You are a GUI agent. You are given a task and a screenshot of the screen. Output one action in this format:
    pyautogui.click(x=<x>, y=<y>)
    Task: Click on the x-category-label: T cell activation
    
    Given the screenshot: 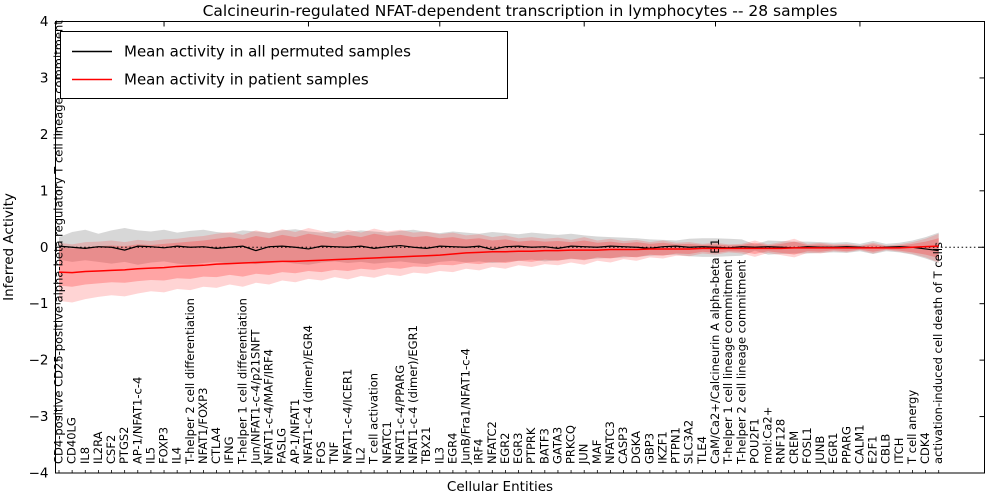 What is the action you would take?
    pyautogui.click(x=374, y=419)
    